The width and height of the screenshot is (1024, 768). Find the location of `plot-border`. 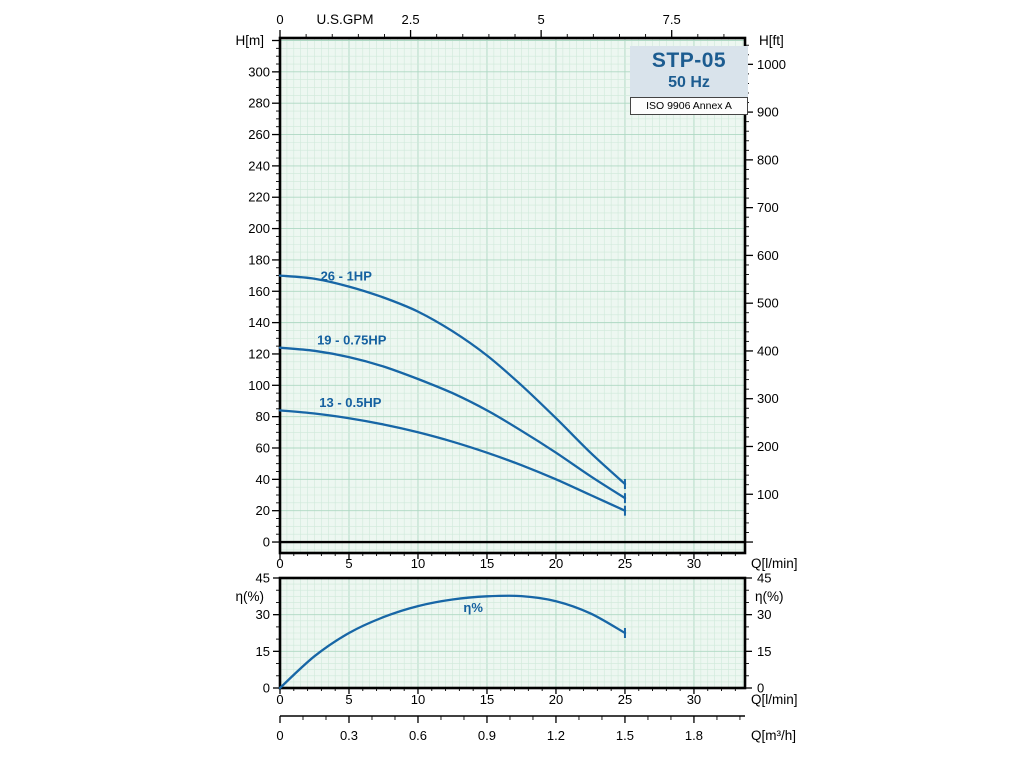

plot-border is located at coordinates (512, 633).